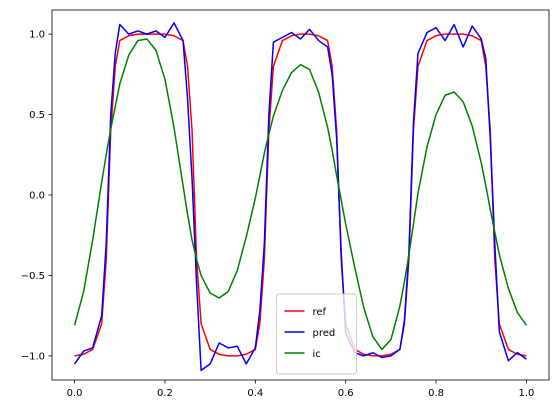 This screenshot has height=413, width=559. I want to click on legend-label-pred: pred, so click(324, 333).